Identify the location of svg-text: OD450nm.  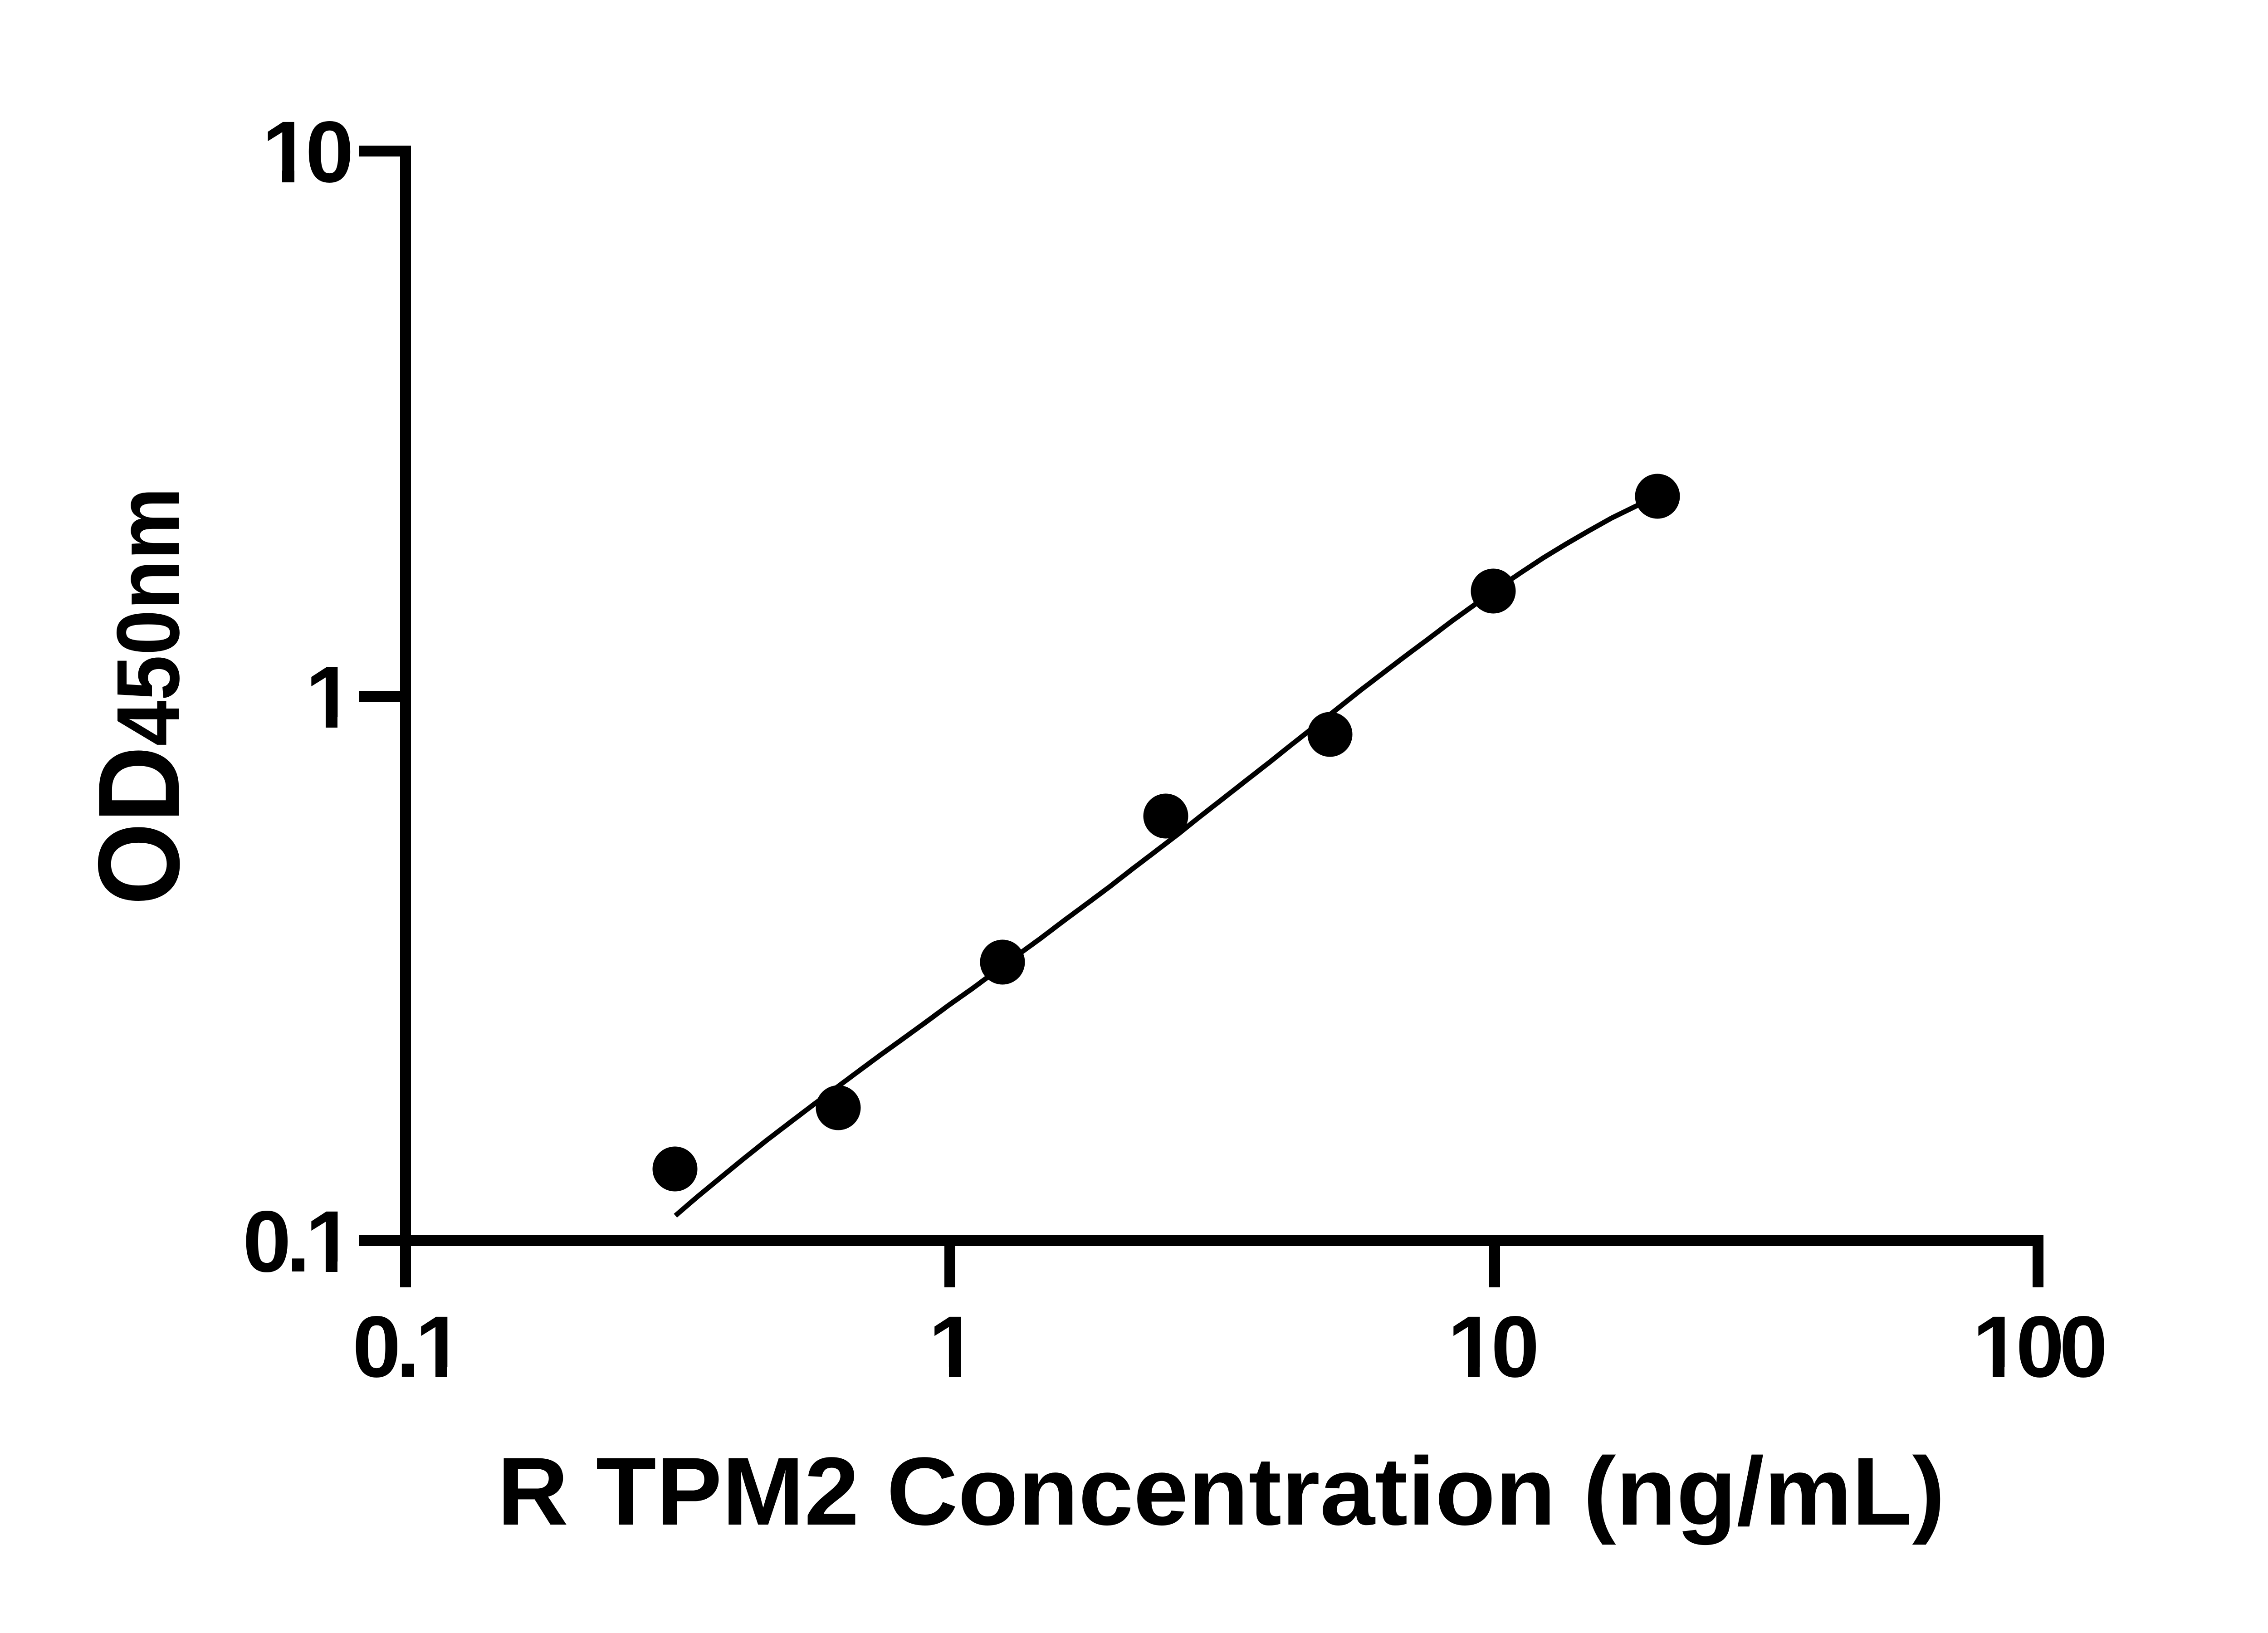
(139, 696).